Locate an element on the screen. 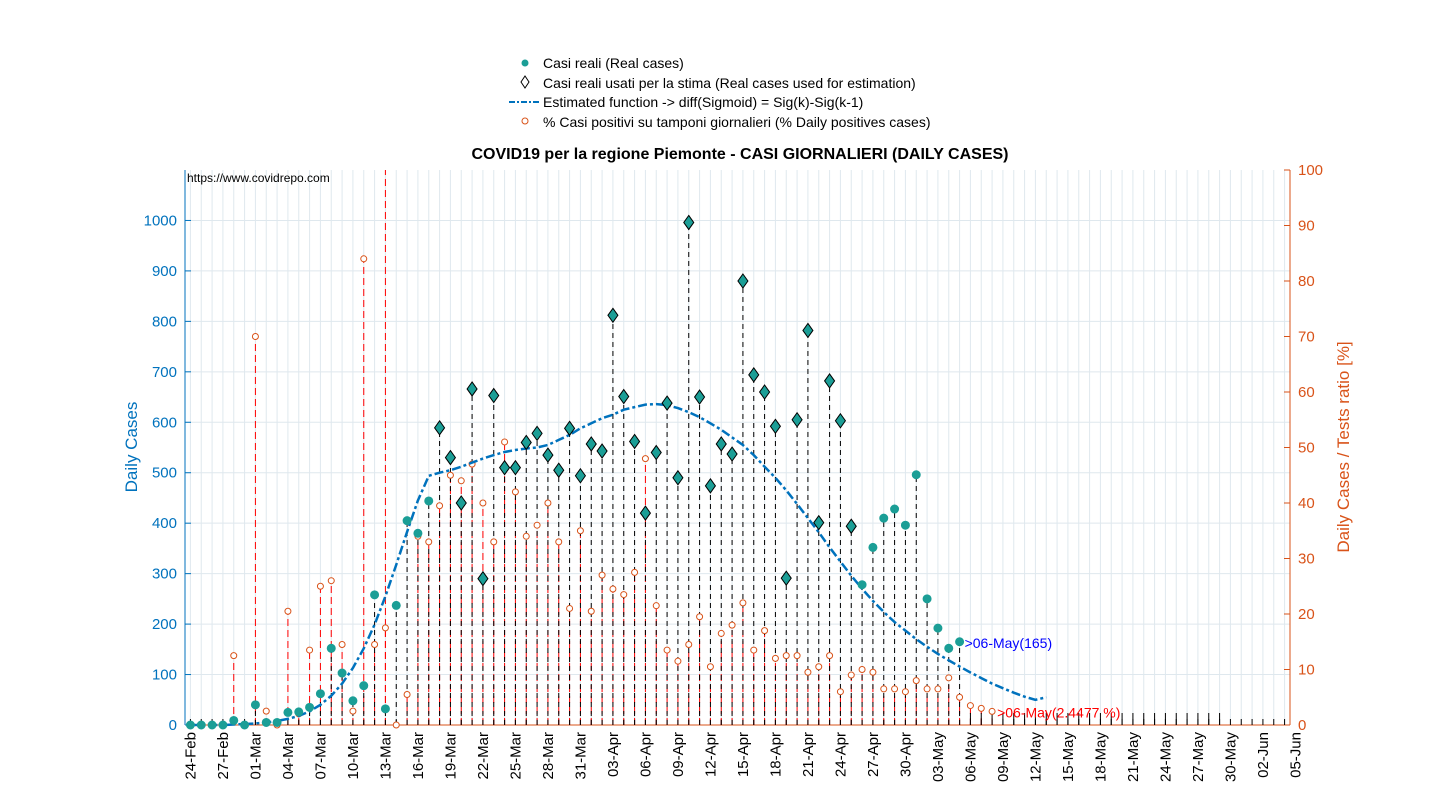 The height and width of the screenshot is (800, 1430). x-tick-label: 03-May is located at coordinates (938, 757).